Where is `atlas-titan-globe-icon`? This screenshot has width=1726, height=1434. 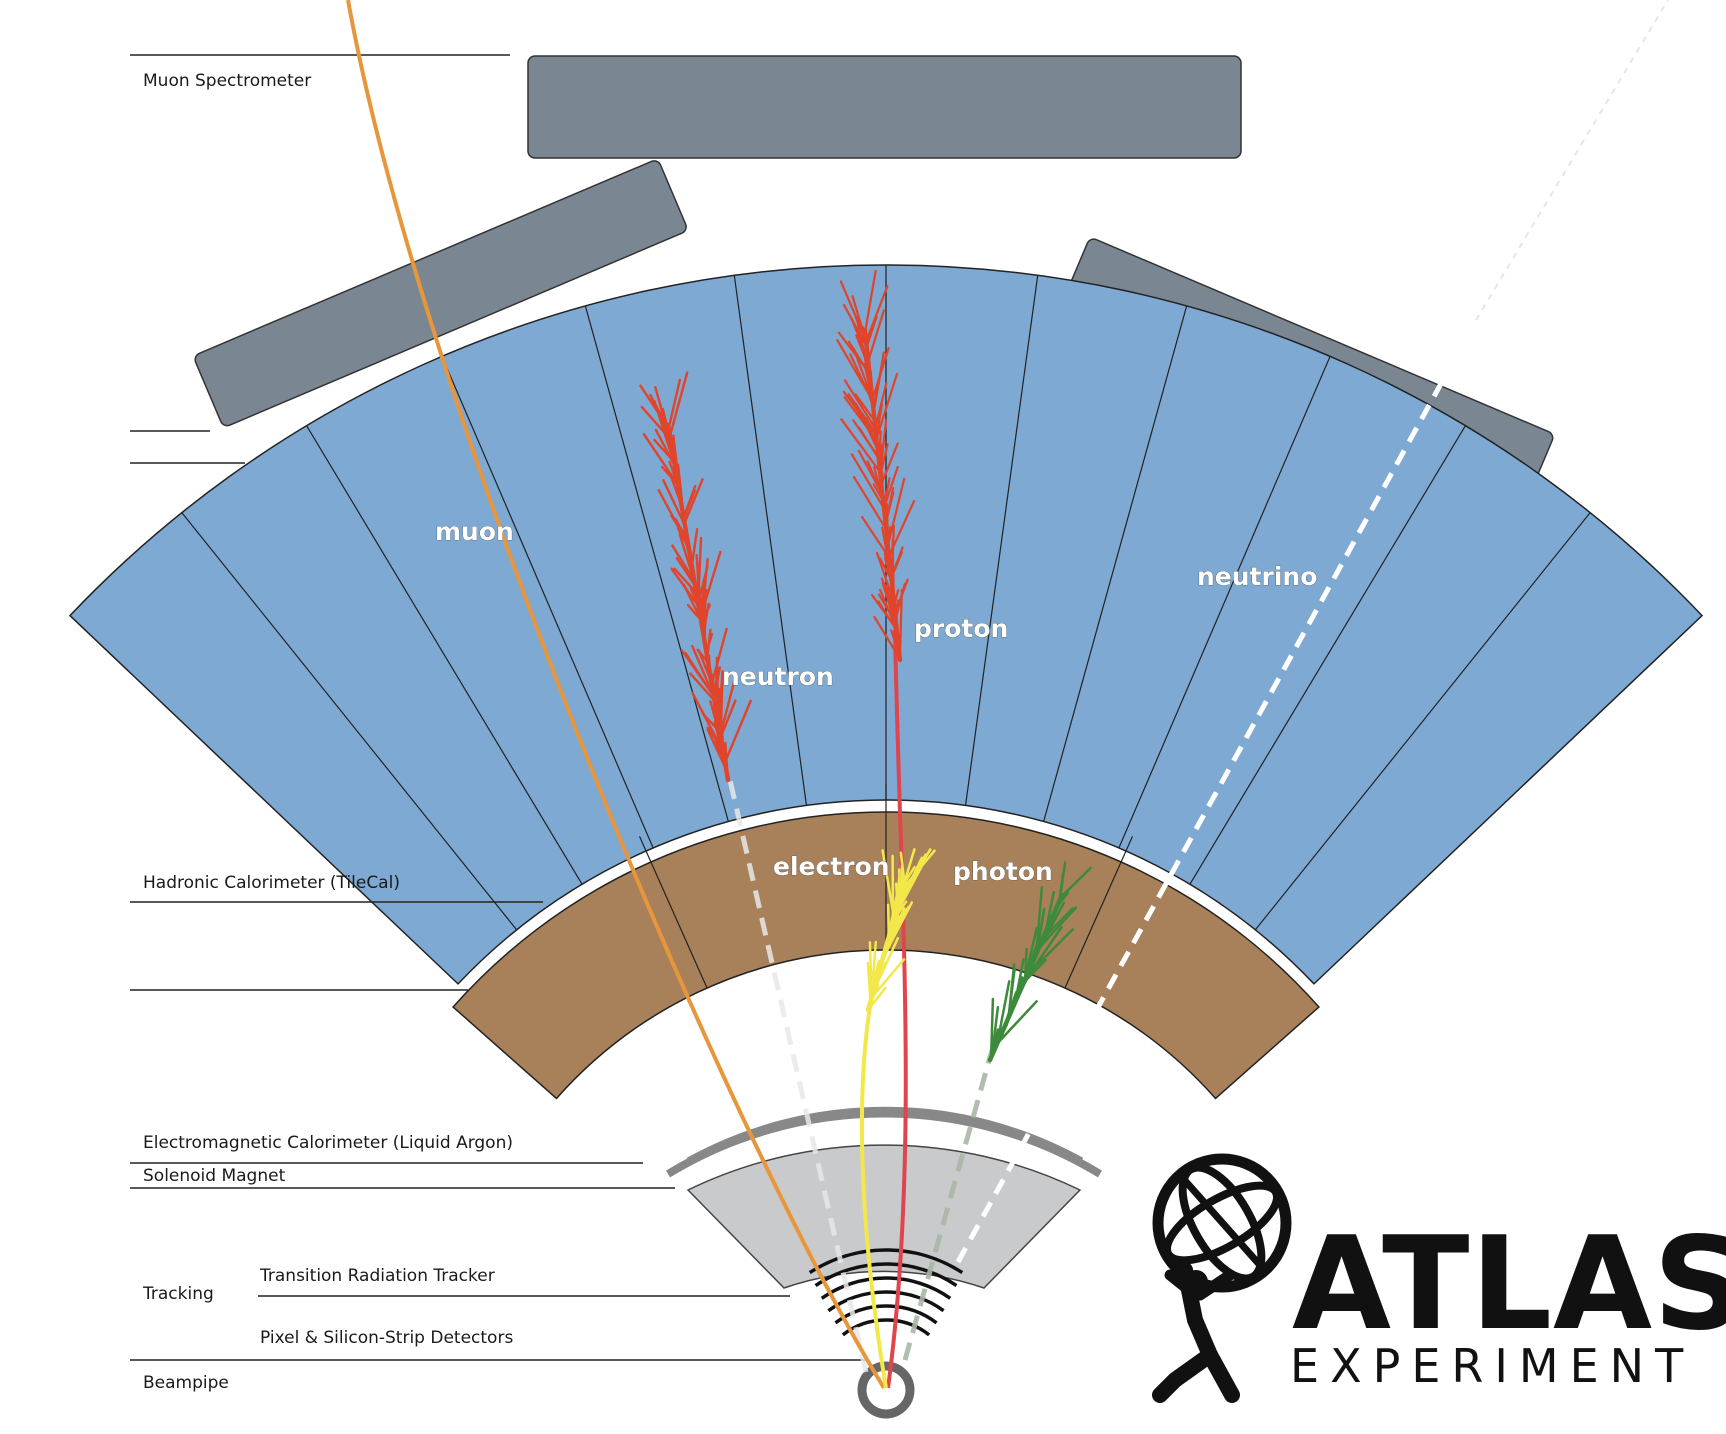
atlas-titan-globe-icon is located at coordinates (1222, 1278).